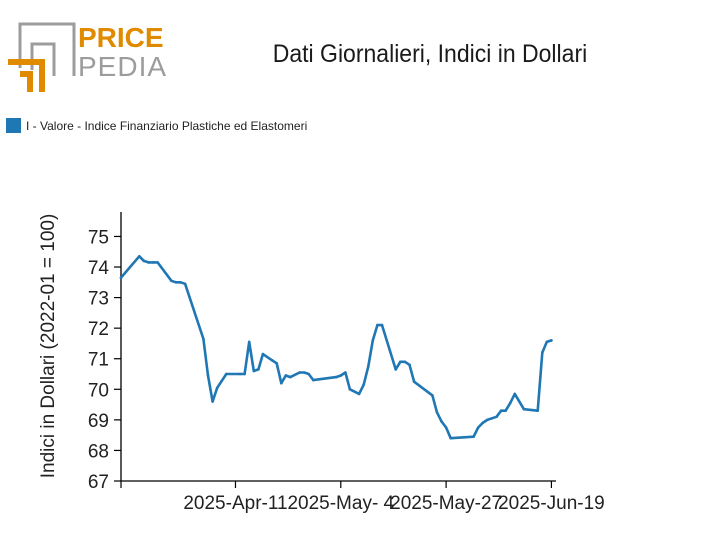 This screenshot has width=712, height=555. I want to click on logo-mark, so click(42, 57).